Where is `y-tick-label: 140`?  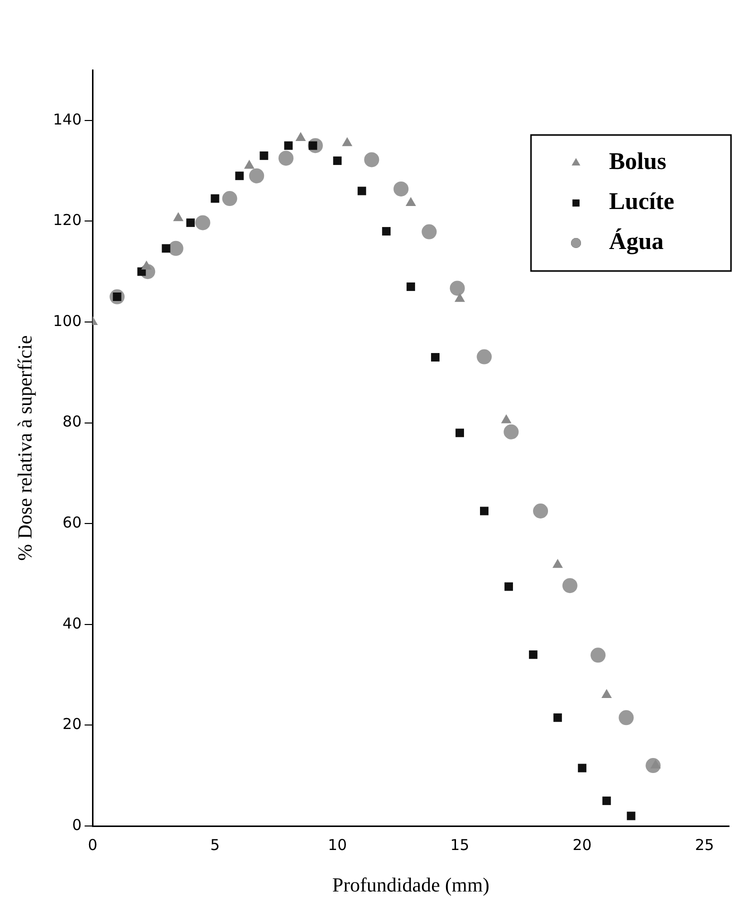 y-tick-label: 140 is located at coordinates (67, 119).